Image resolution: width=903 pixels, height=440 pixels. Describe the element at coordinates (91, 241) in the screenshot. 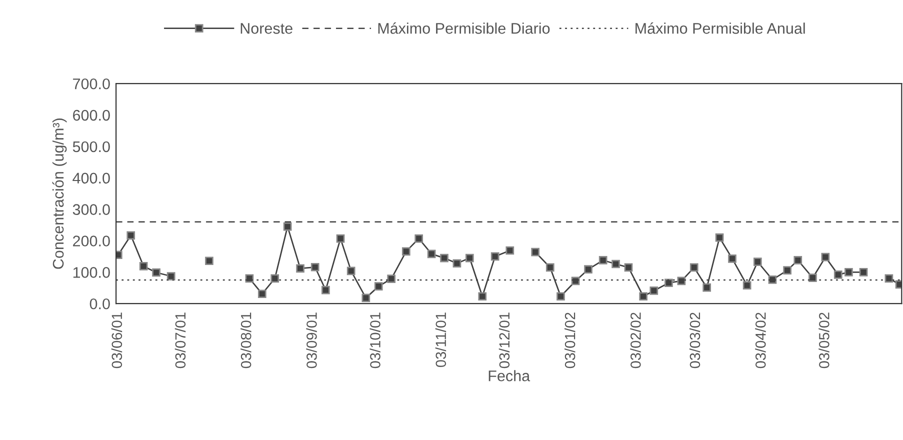

I see `y-tick-label: 200.0` at that location.